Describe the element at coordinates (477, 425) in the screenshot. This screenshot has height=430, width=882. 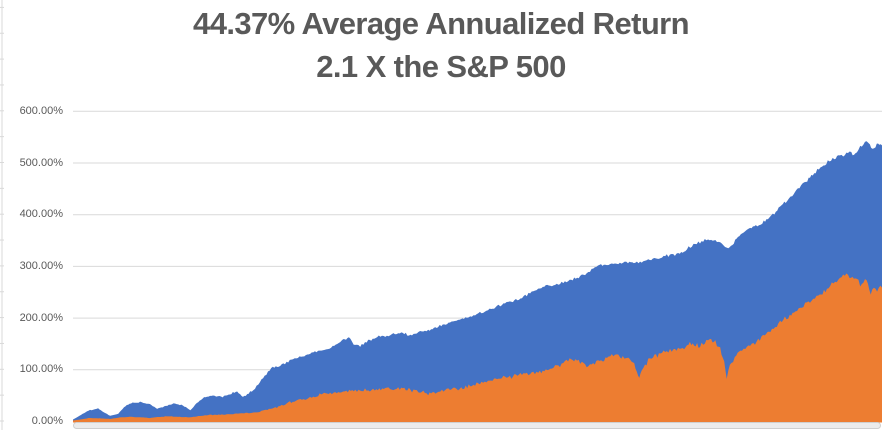
I see `x-axis-bar` at that location.